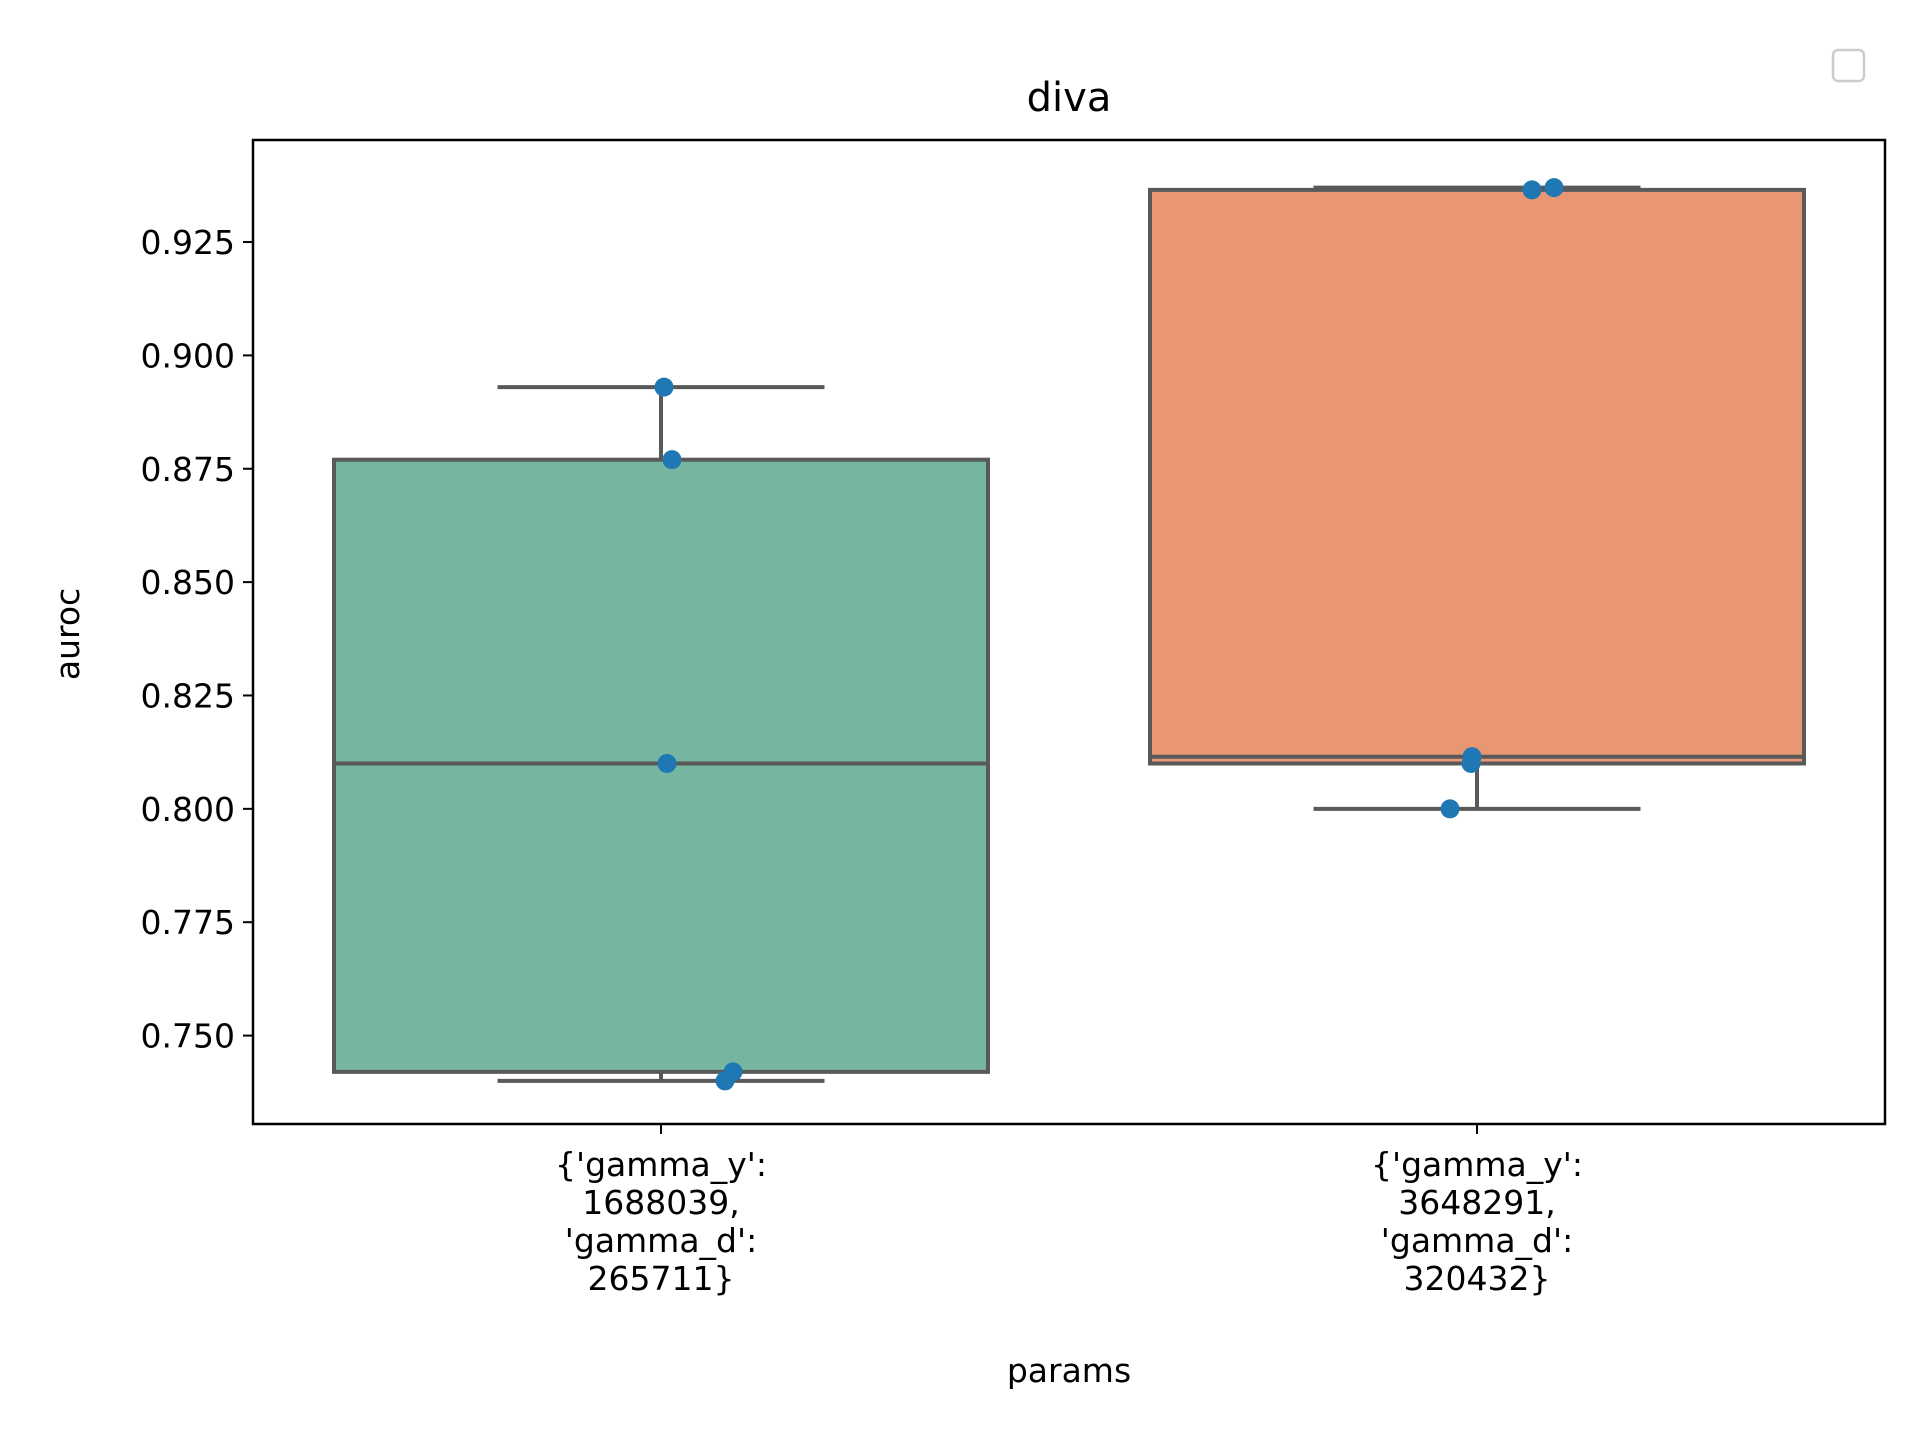  I want to click on y-tick-label: 0.800, so click(188, 809).